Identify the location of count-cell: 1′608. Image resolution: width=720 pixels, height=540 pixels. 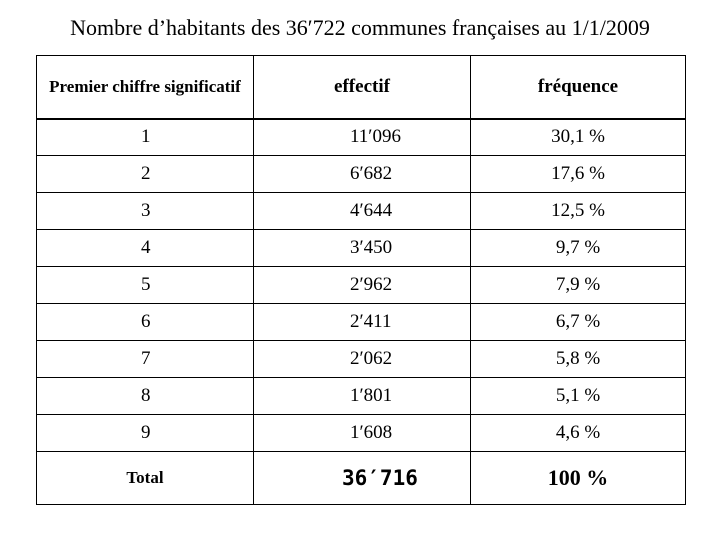
(362, 433).